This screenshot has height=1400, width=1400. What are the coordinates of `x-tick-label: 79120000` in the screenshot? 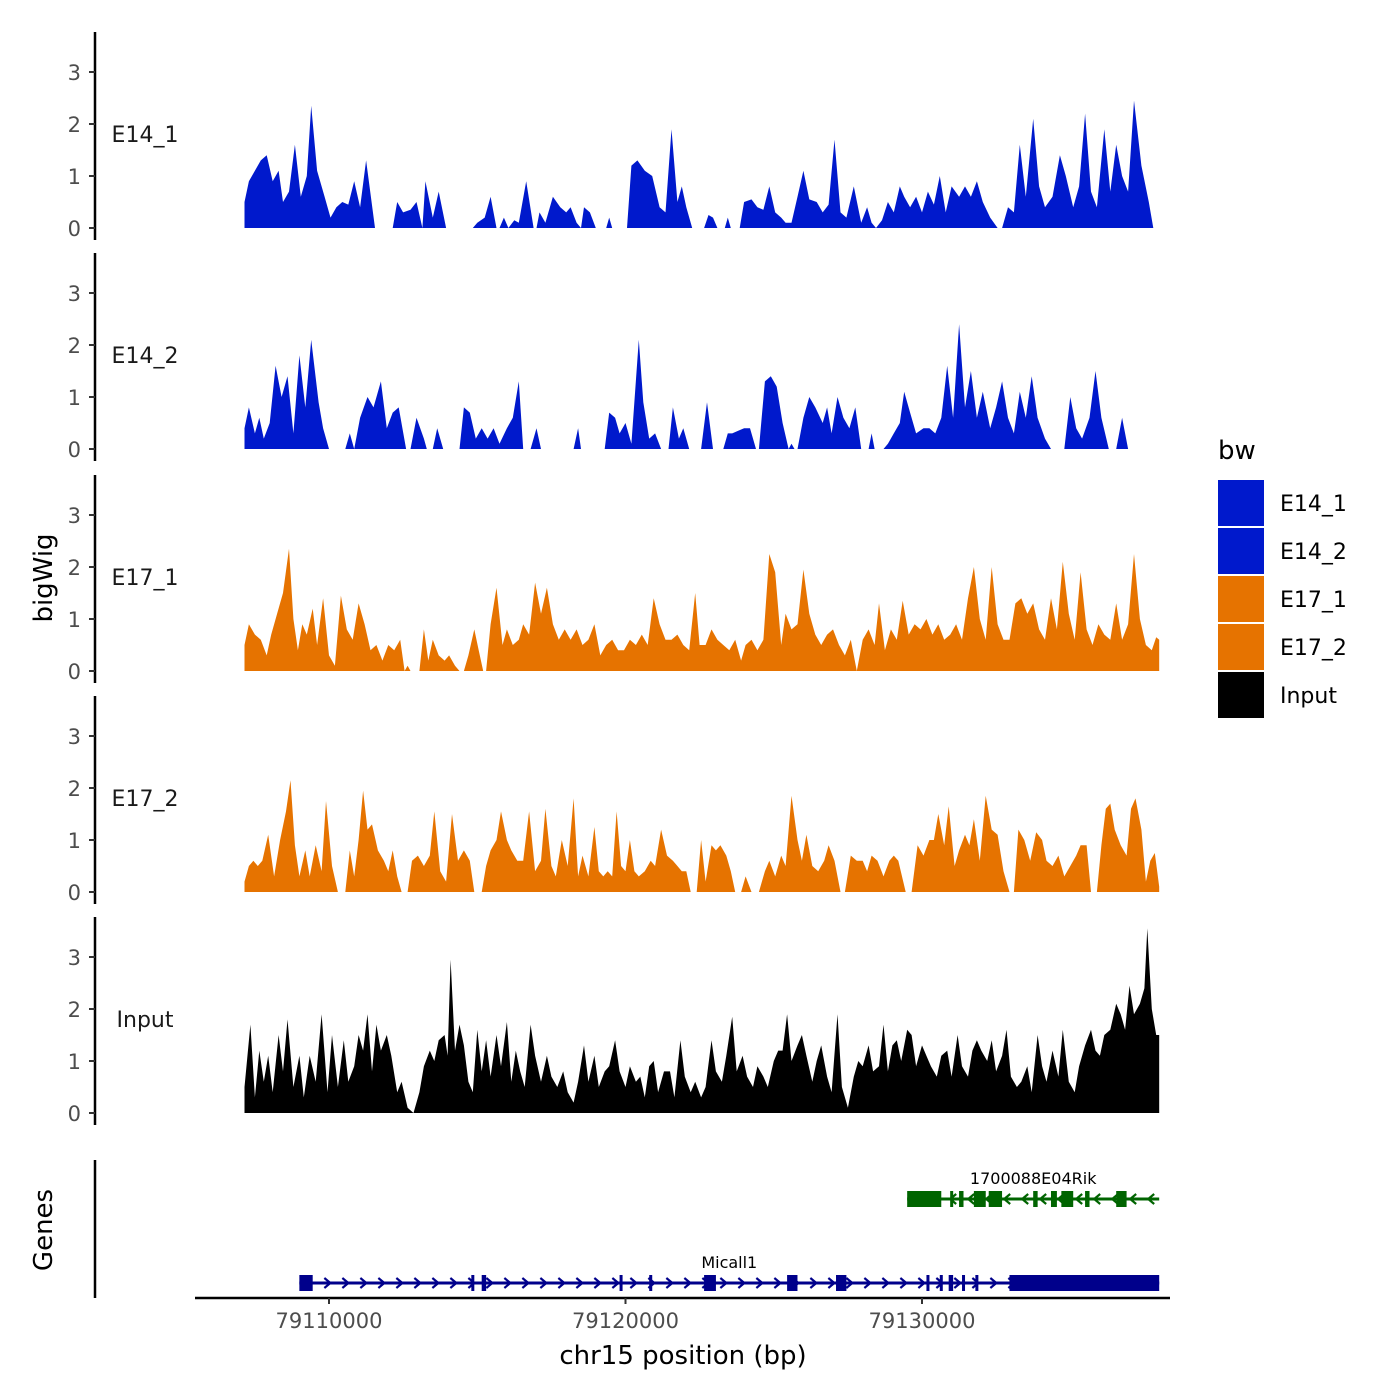 It's located at (625, 1321).